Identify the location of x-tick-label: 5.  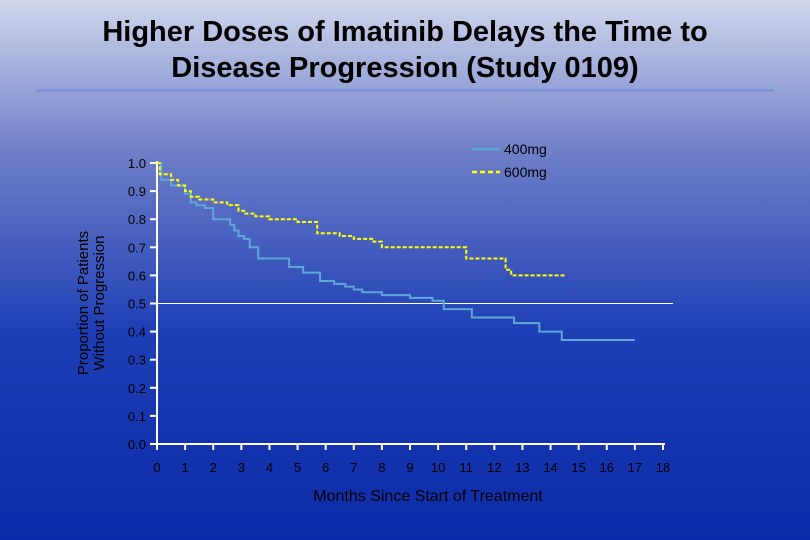
(297, 467).